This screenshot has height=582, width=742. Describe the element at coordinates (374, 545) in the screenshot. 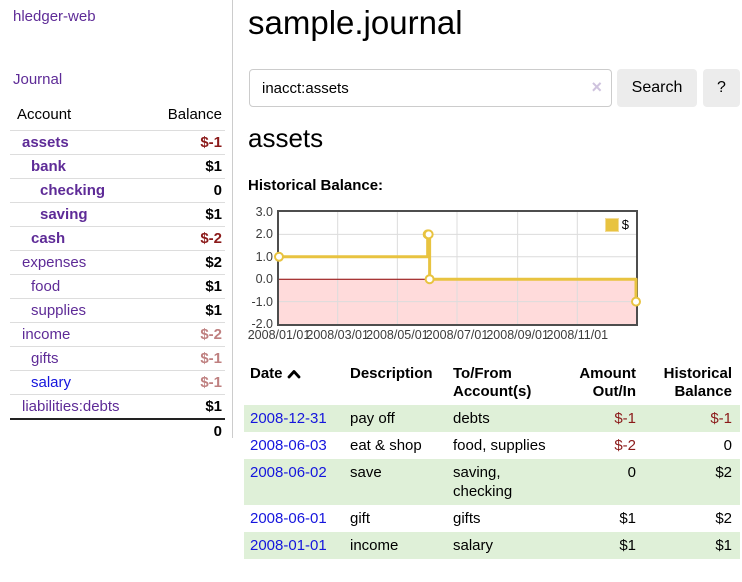

I see `transaction-description: income` at that location.